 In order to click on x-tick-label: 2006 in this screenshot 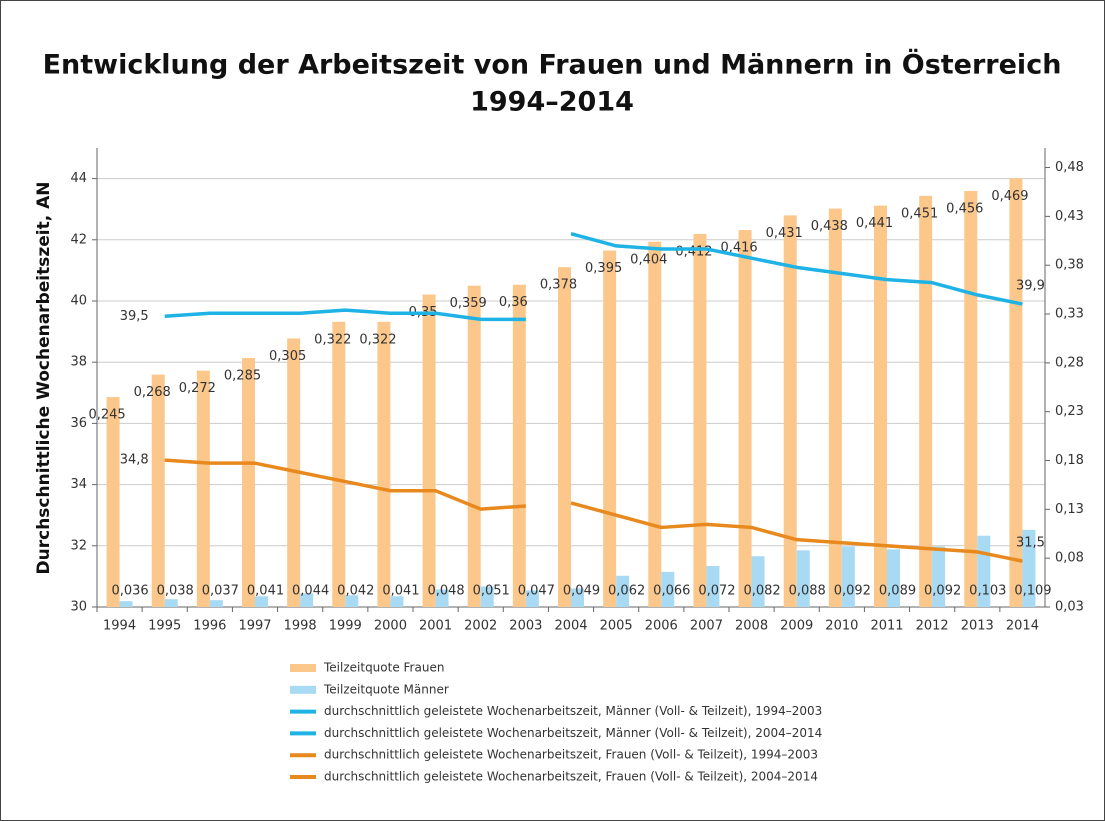, I will do `click(661, 626)`.